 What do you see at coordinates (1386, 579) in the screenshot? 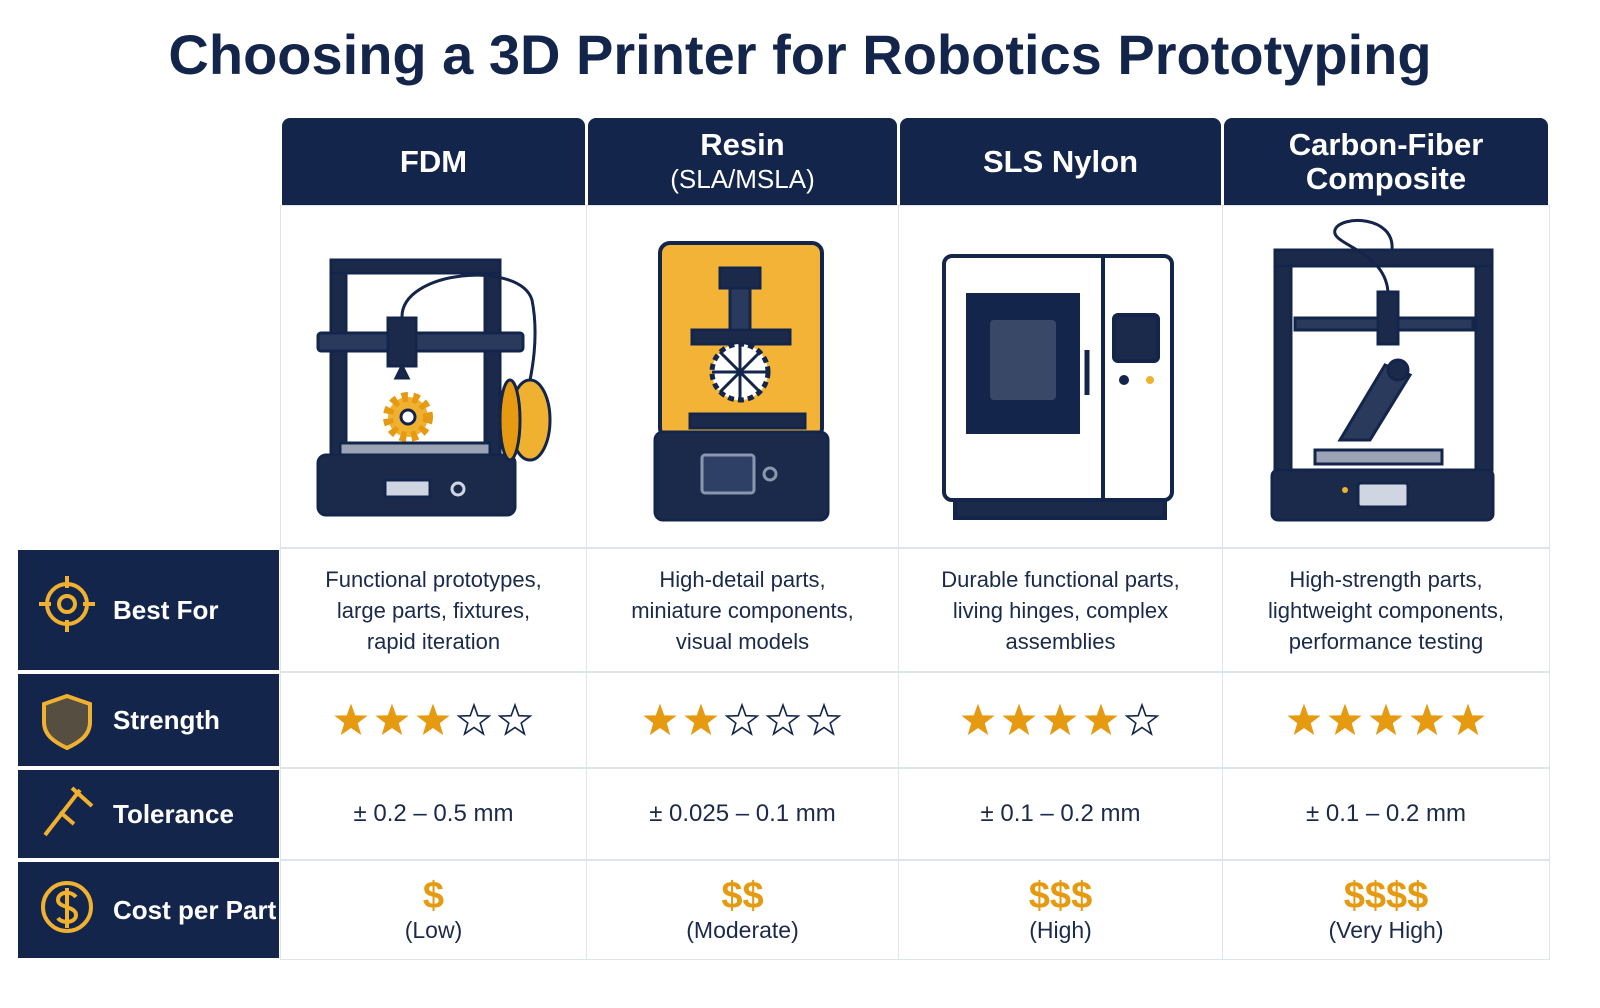
I see `cell-text: High-strength parts,` at bounding box center [1386, 579].